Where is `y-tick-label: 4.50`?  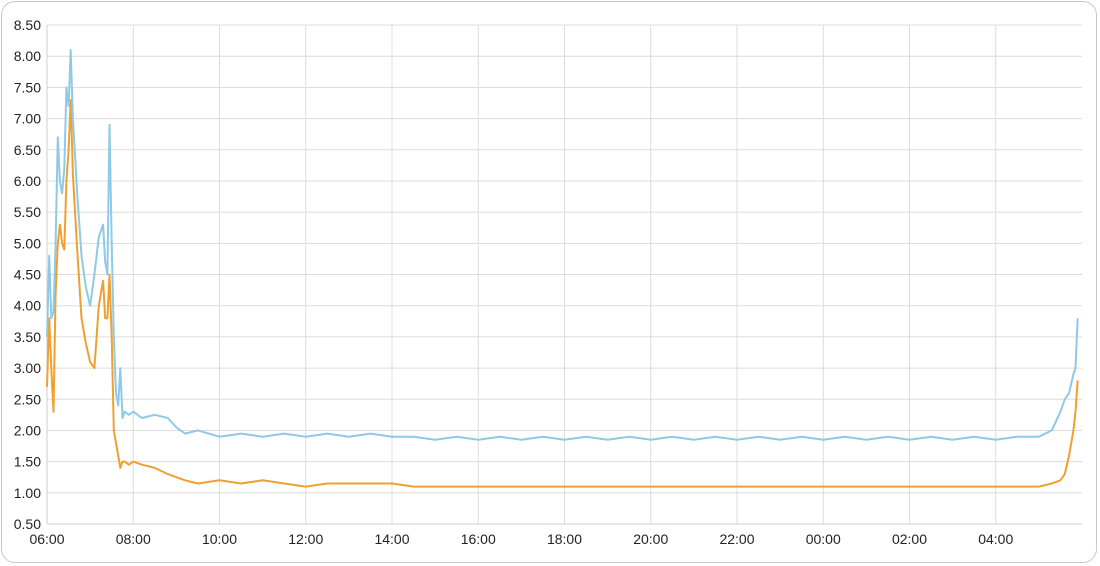
y-tick-label: 4.50 is located at coordinates (27, 275).